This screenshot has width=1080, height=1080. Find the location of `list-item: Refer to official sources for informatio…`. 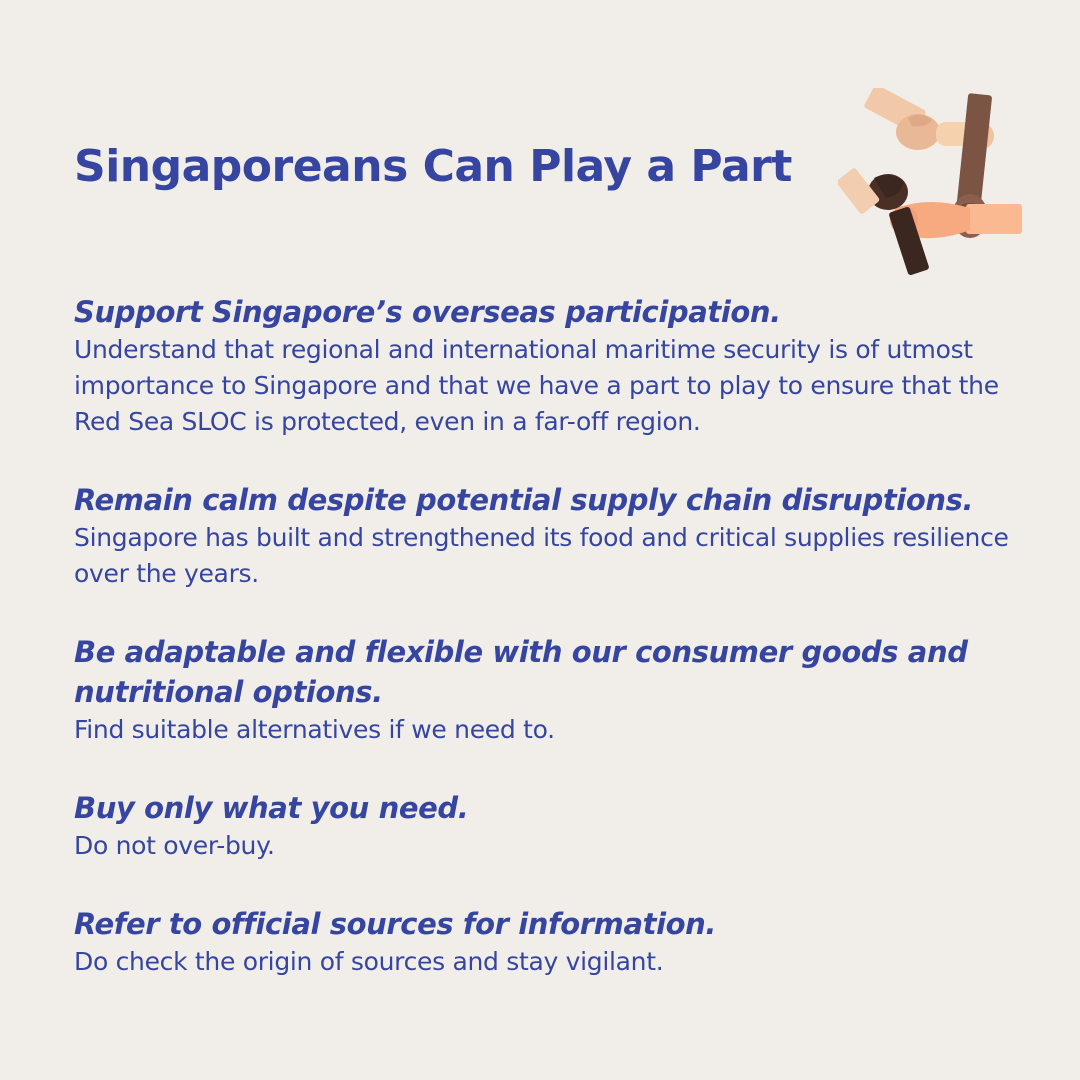

list-item: Refer to official sources for informatio… is located at coordinates (549, 942).